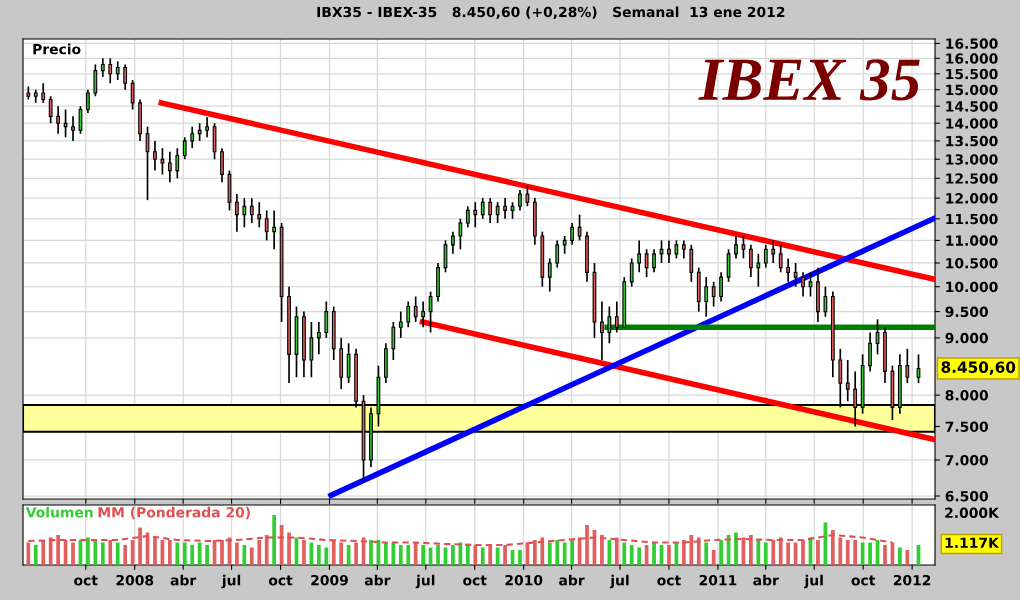 The width and height of the screenshot is (1020, 600). What do you see at coordinates (966, 460) in the screenshot?
I see `y-tick-label: 7.000` at bounding box center [966, 460].